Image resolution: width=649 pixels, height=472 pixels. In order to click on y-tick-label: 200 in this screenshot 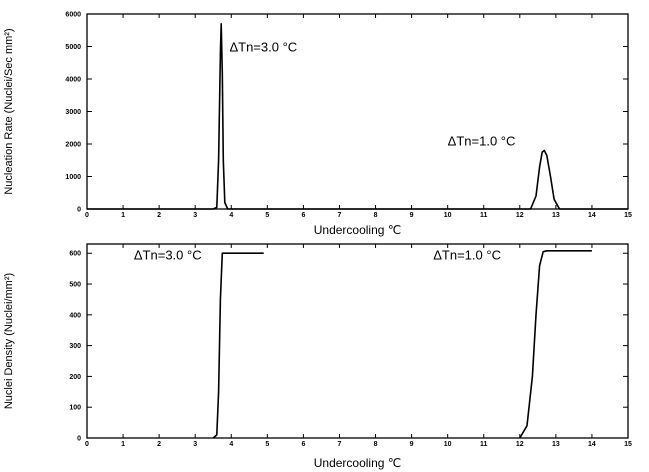, I will do `click(75, 377)`.